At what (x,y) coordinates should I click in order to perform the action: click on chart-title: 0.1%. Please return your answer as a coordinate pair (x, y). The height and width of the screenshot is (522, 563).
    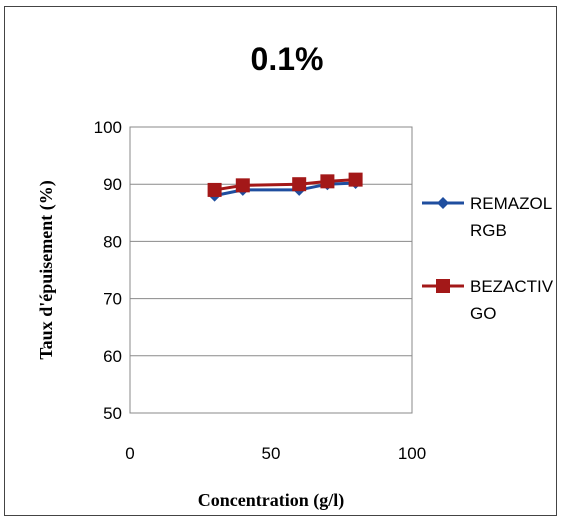
    Looking at the image, I should click on (287, 59).